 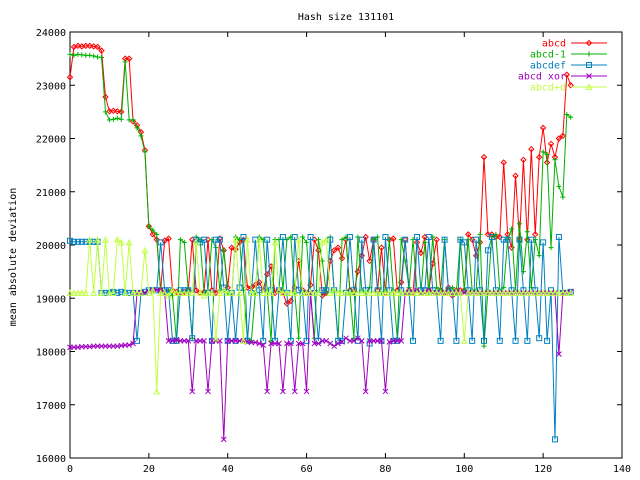 What do you see at coordinates (51, 193) in the screenshot?
I see `y-tick-label: 21000` at bounding box center [51, 193].